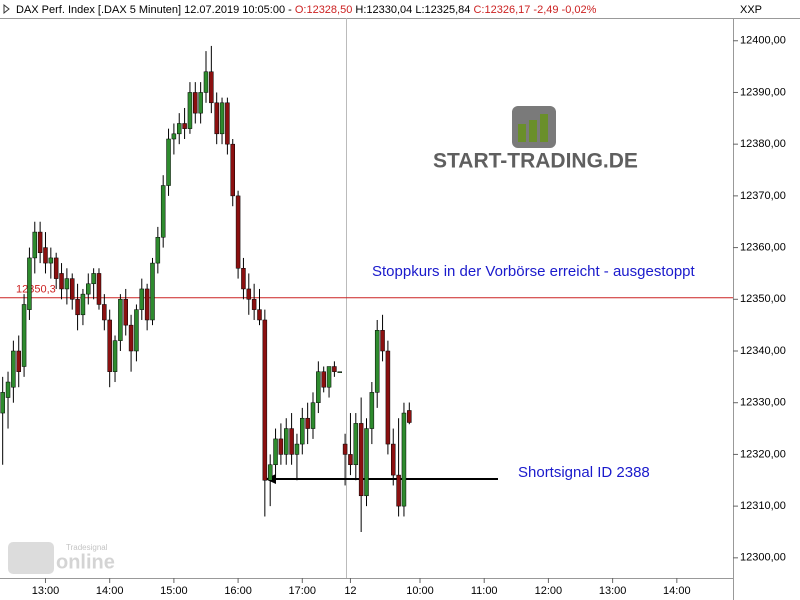 Image resolution: width=800 pixels, height=600 pixels. I want to click on start-trading-logo: START-TRADING.DE, so click(535, 139).